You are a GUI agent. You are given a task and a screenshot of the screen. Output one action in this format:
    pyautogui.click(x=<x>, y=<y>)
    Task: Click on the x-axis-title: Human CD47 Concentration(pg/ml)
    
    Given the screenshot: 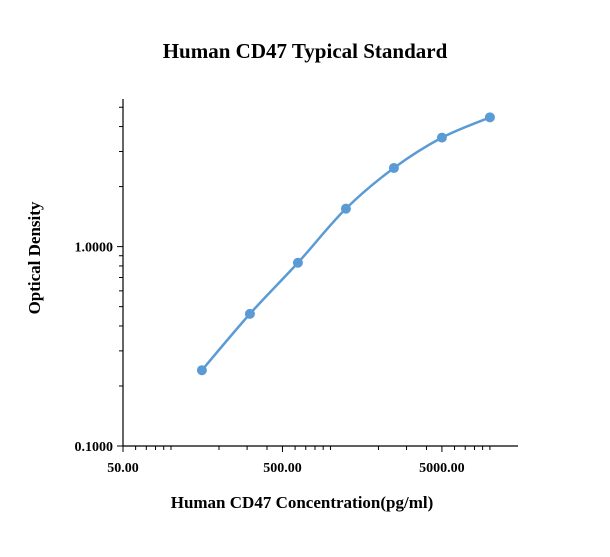 What is the action you would take?
    pyautogui.click(x=302, y=502)
    